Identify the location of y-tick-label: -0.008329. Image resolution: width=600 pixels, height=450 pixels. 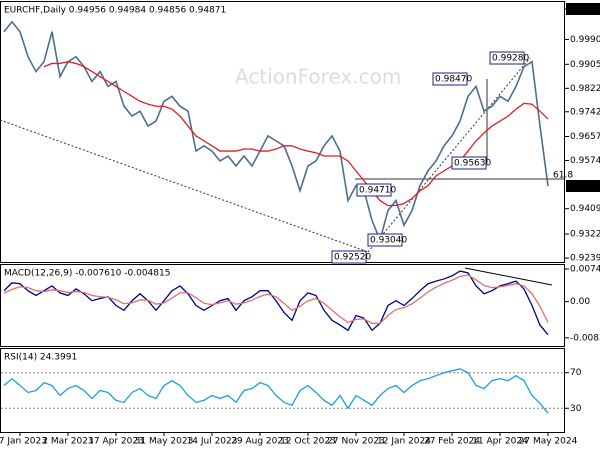
(585, 338).